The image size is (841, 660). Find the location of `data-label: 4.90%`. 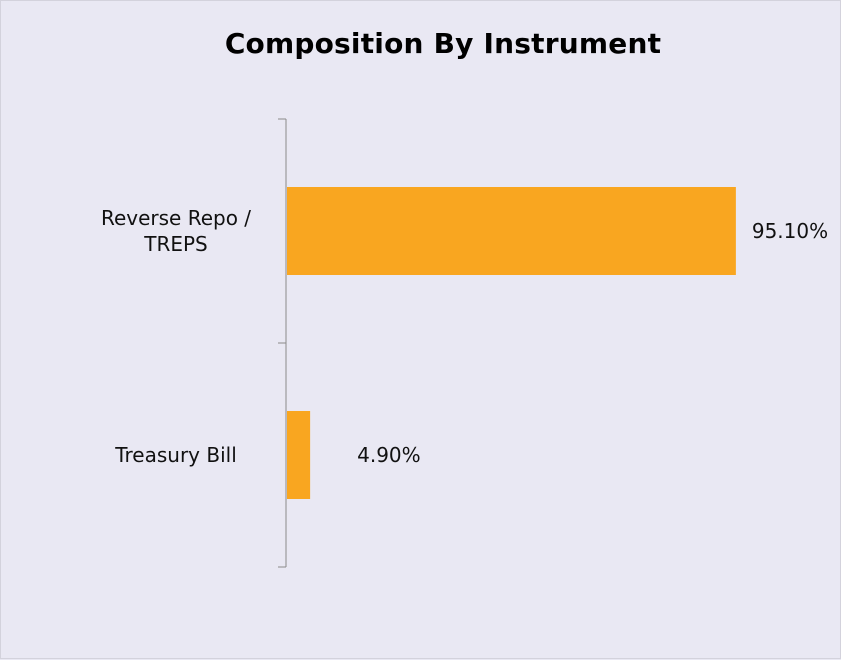

data-label: 4.90% is located at coordinates (389, 455).